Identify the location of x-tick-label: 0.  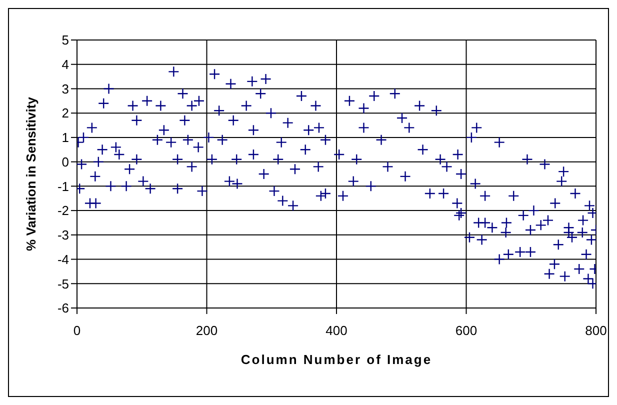
(77, 330).